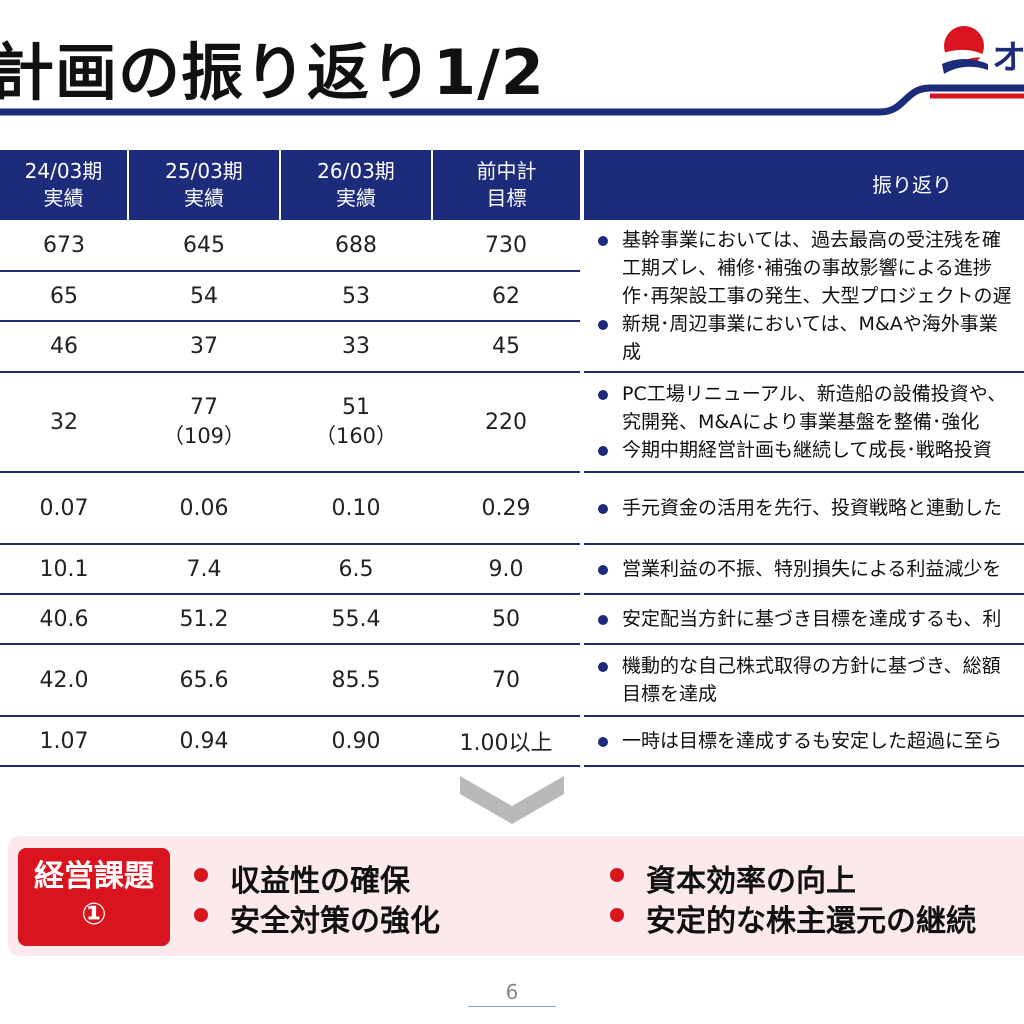 This screenshot has height=1024, width=1024. I want to click on page-title: 計画の振り返り1/2, so click(272, 72).